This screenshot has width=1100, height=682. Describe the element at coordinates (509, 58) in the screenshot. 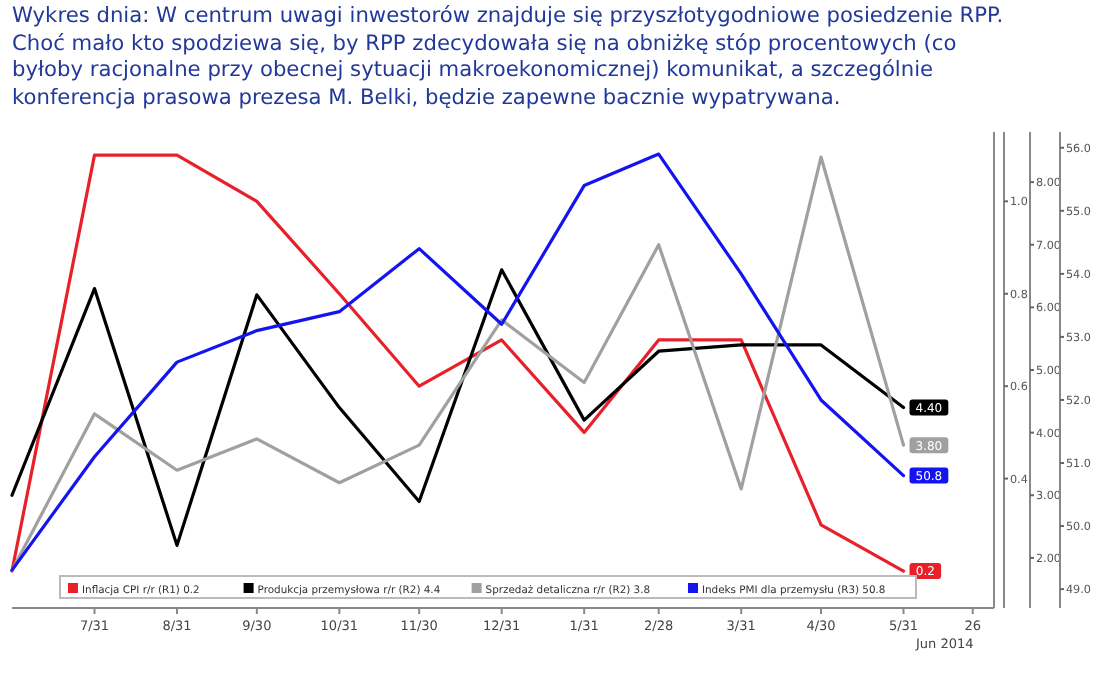

I see `chart-title: Wykres dnia: W centrum uwagi inwestorów znajduje się przyszłotygodniowe posiedzenie RPP. Choć mało kto spodziewa się, by RPP zdecydowała się na obniżkę stóp procentowych (co byłoby racjonalne przy obecnej sytuacji makroekonomicznej) komunikat, a szczególnie konferencja prasowa prezesa M. Belki, będzie zapewne bacznie wypatrywana.` at that location.